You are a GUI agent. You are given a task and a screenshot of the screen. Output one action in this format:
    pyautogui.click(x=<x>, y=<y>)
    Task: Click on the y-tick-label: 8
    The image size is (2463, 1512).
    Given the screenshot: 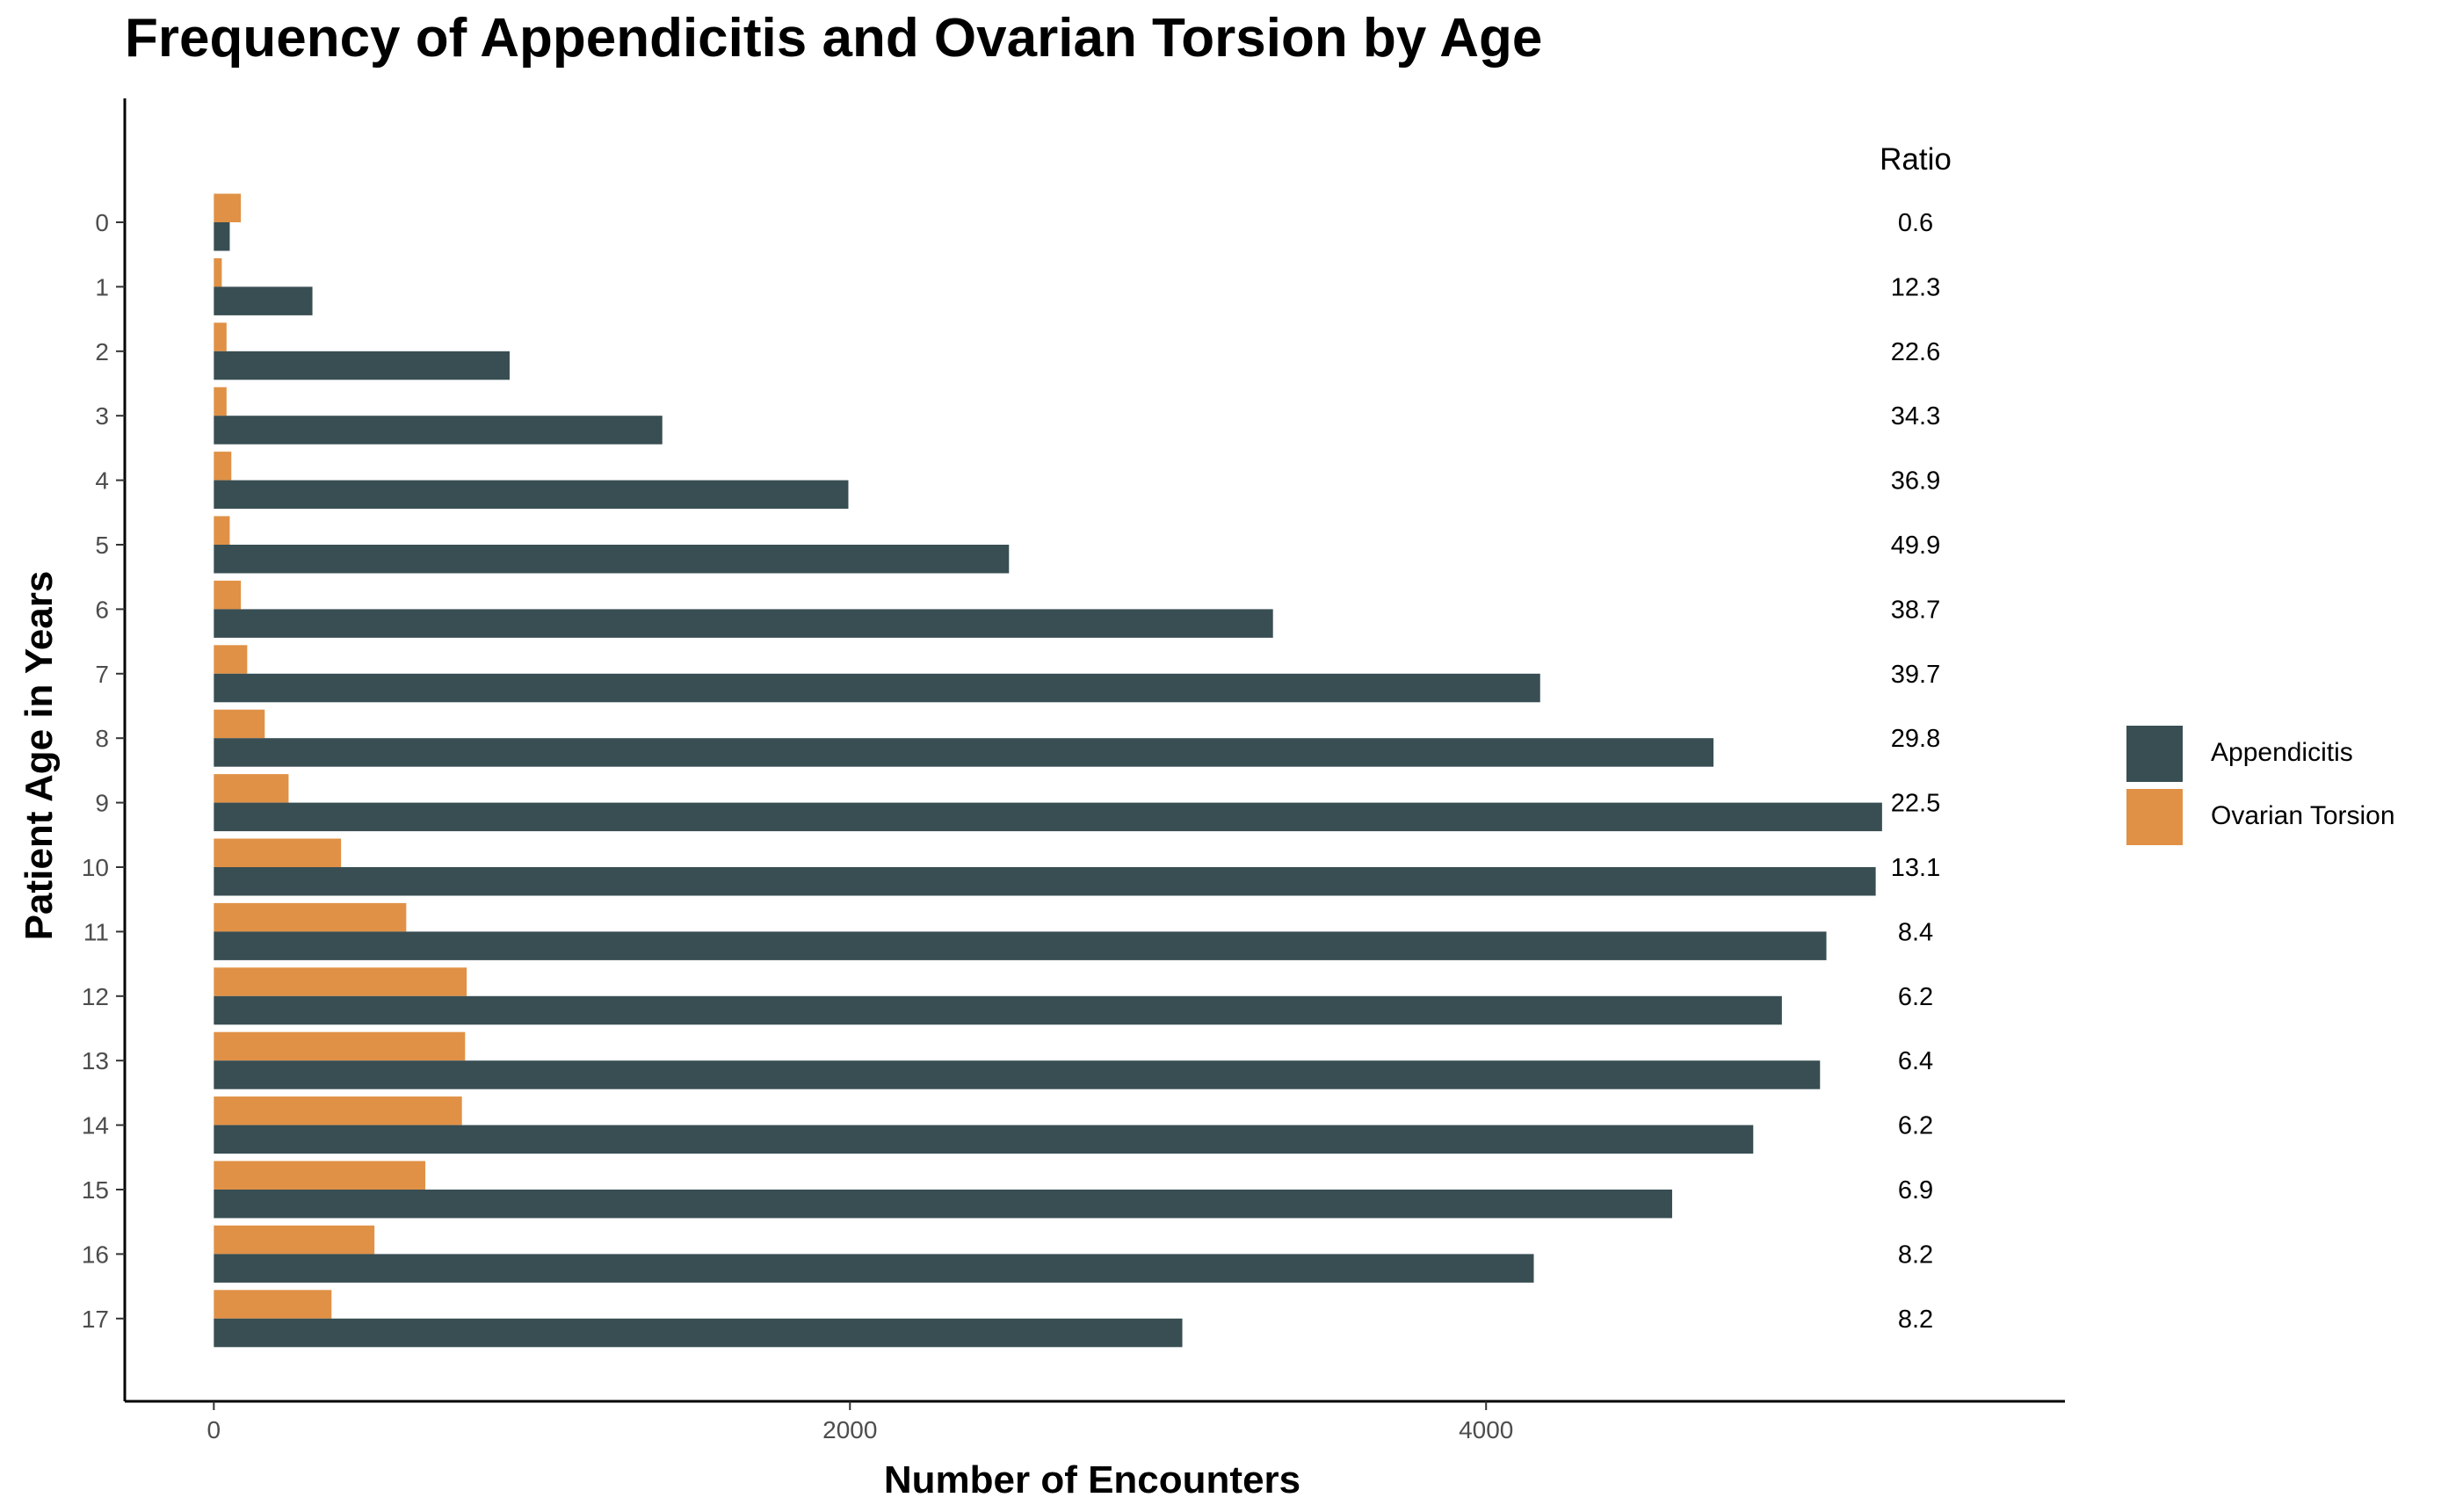 What is the action you would take?
    pyautogui.click(x=102, y=739)
    